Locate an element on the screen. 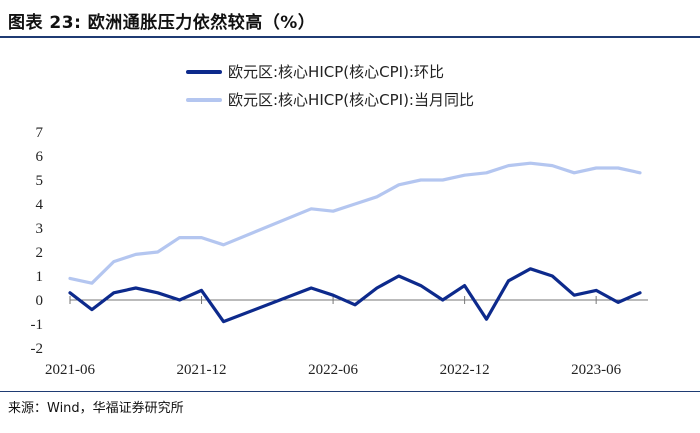 This screenshot has height=433, width=700. x-tick-label: 2021-12 is located at coordinates (202, 370).